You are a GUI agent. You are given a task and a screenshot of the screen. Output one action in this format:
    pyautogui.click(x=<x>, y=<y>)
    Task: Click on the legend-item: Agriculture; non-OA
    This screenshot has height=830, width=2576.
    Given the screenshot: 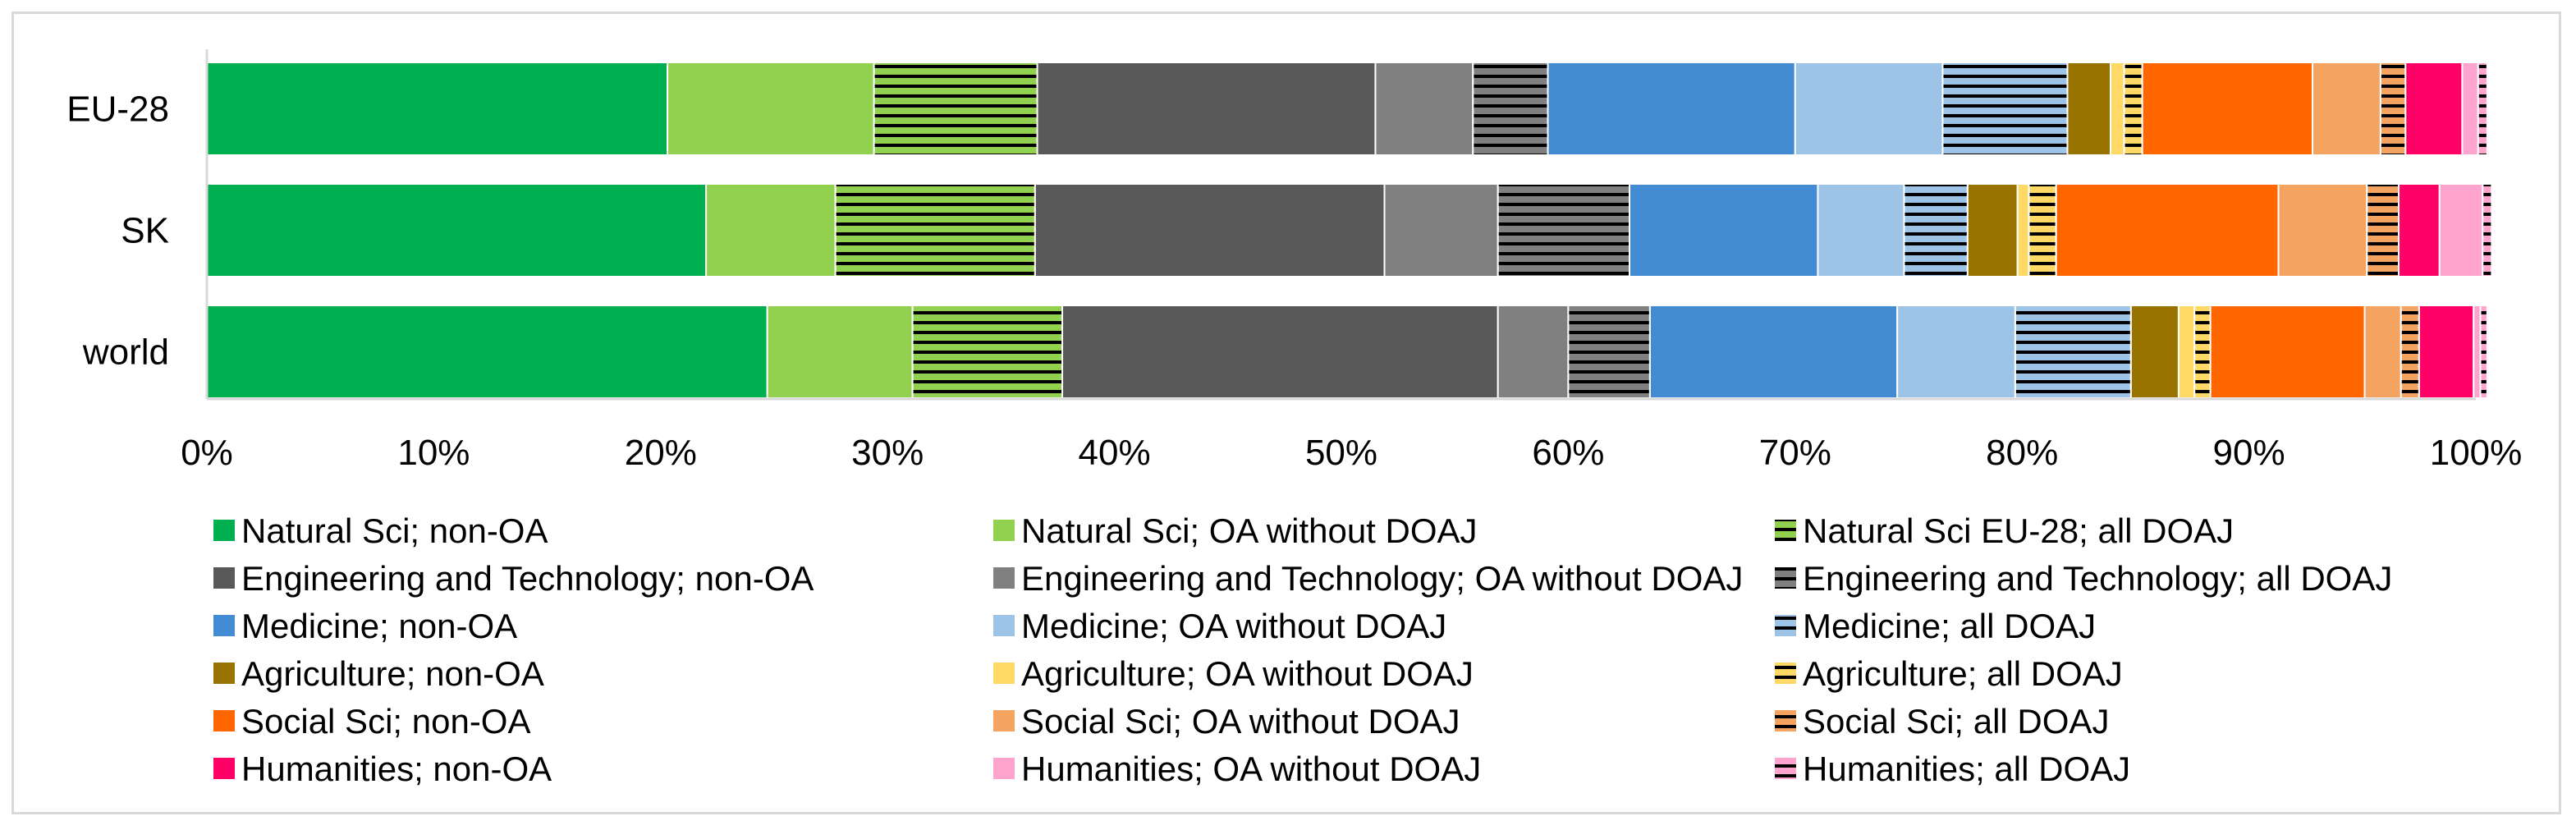 What is the action you would take?
    pyautogui.click(x=379, y=673)
    